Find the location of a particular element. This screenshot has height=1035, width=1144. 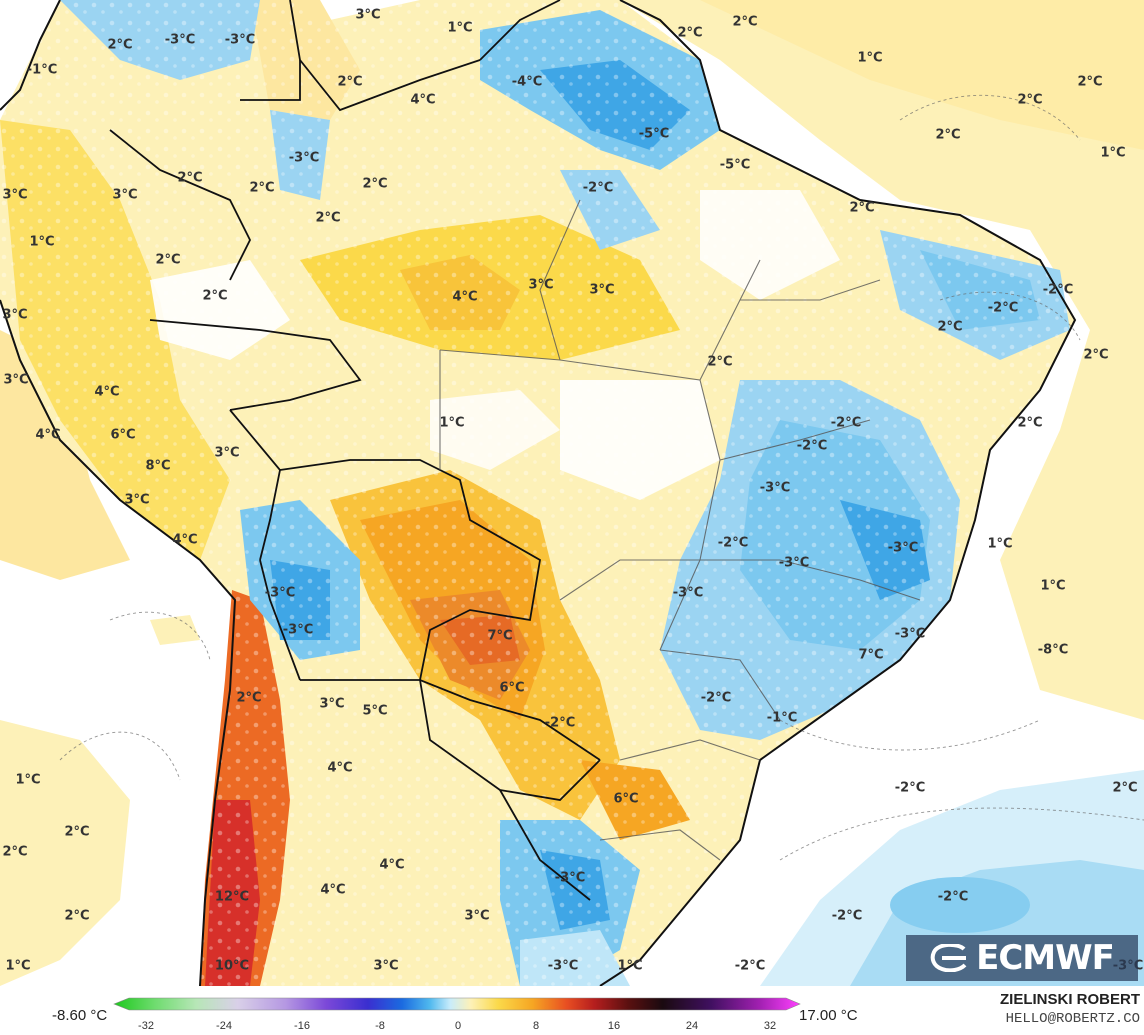

ecmwf-logo-text: ECMWF is located at coordinates (1045, 958).